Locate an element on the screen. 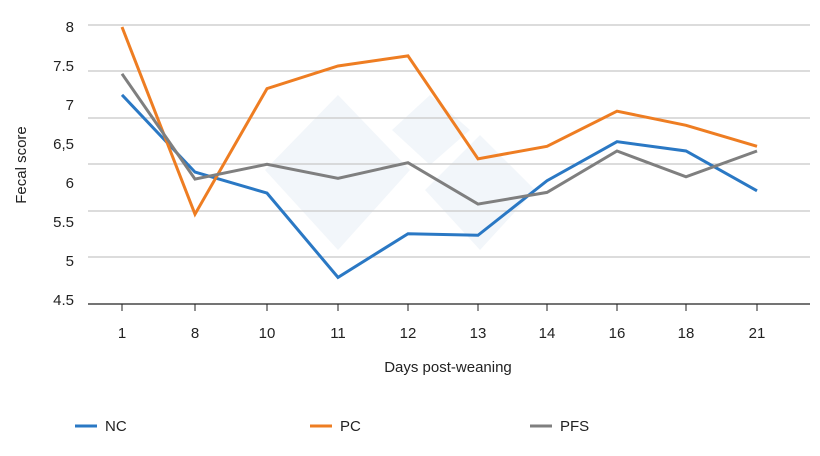 Image resolution: width=820 pixels, height=456 pixels. x-axis-label: Days post-weaning is located at coordinates (448, 367).